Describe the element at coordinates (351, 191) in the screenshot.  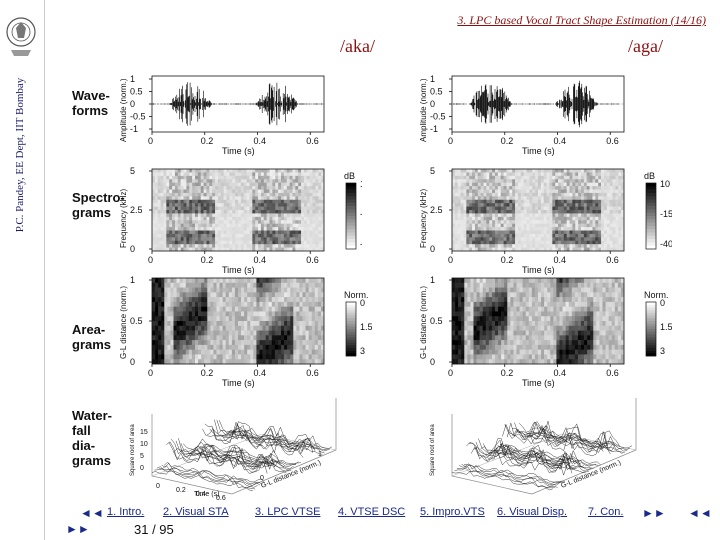
I see `colorbar-cell` at that location.